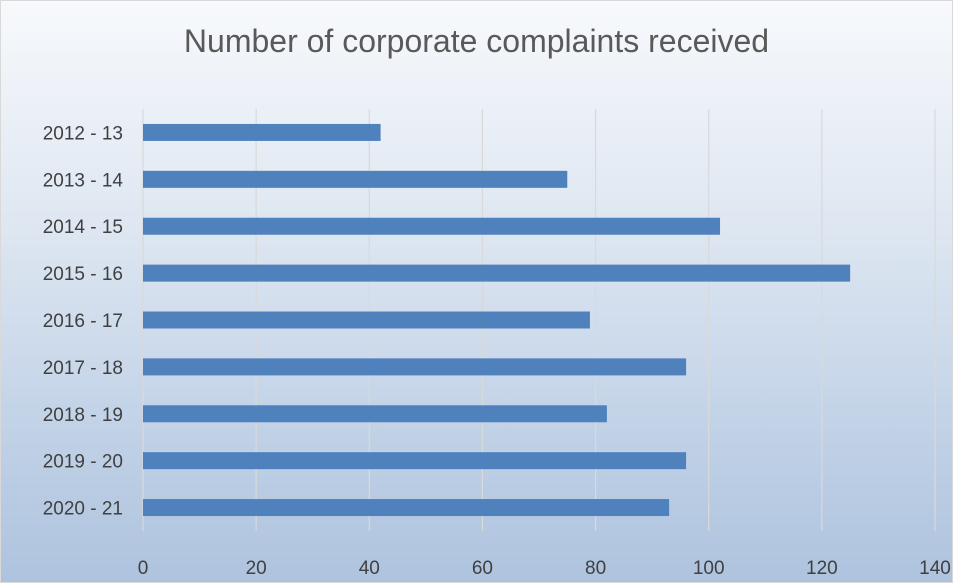 This screenshot has width=953, height=583. What do you see at coordinates (369, 568) in the screenshot?
I see `x-tick-label: 40` at bounding box center [369, 568].